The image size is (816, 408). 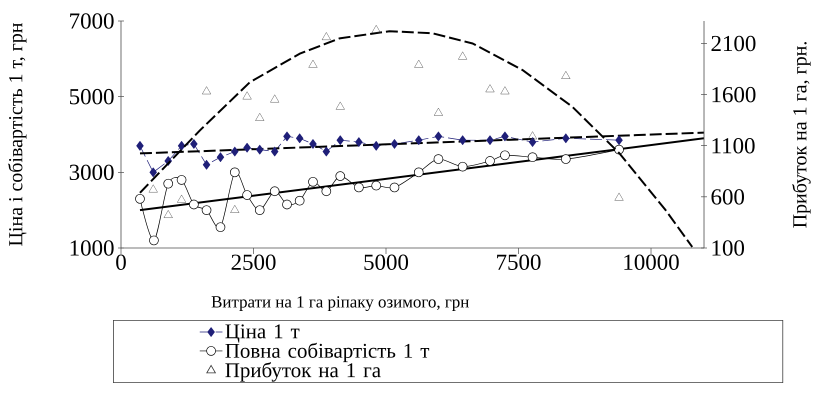 I want to click on y2-tick-label: 2100, so click(x=734, y=44).